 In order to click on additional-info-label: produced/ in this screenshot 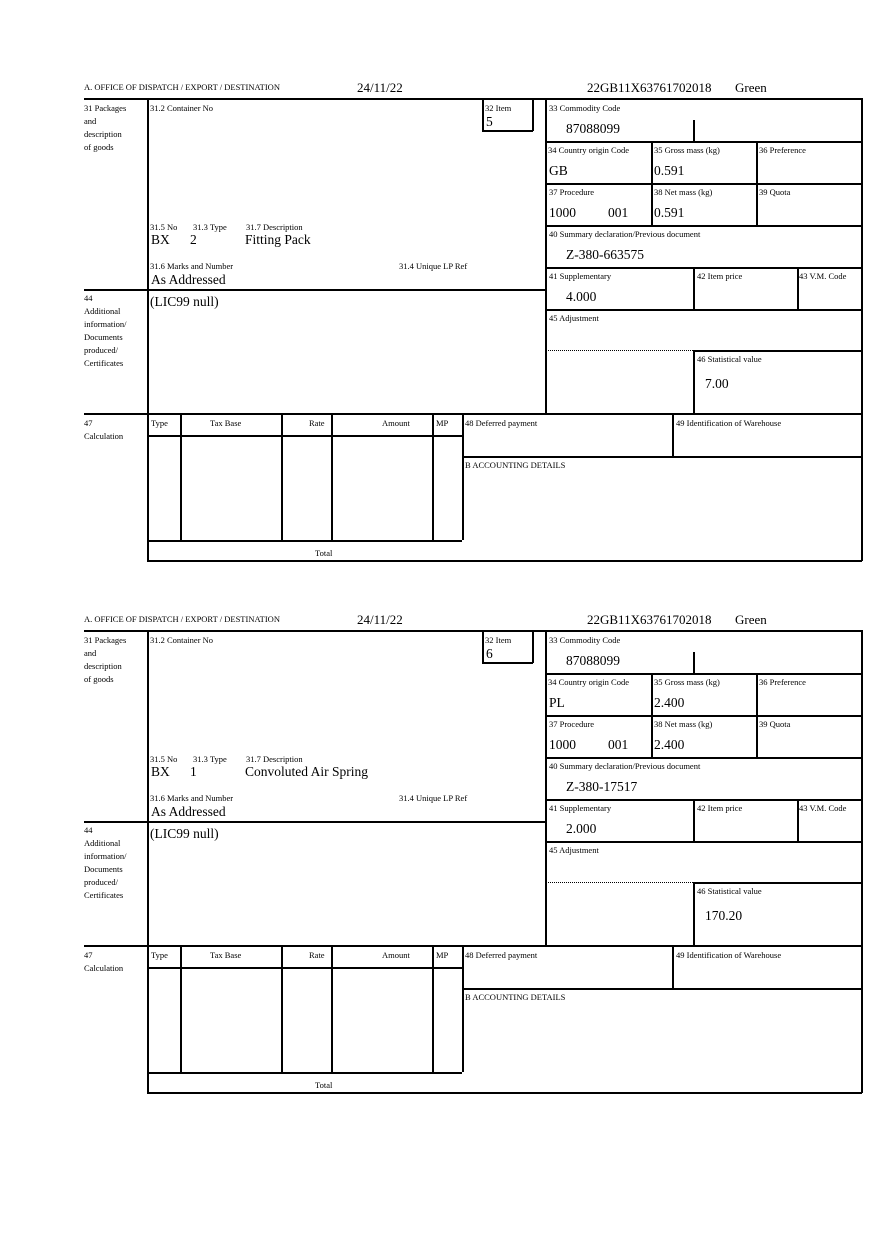, I will do `click(101, 882)`.